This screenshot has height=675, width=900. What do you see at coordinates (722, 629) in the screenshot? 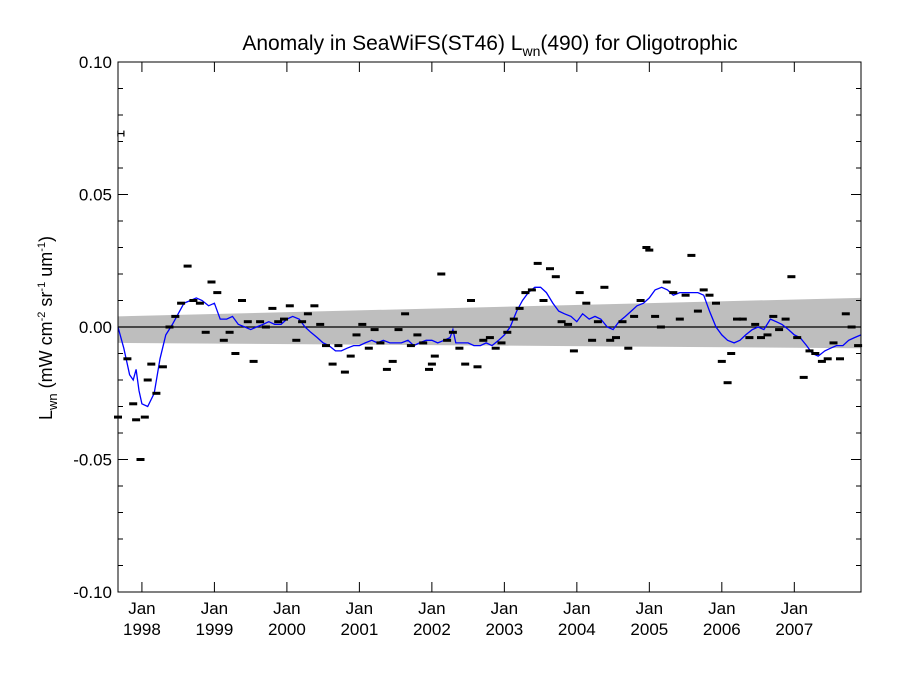
I see `x-tick-label-year: 2006` at bounding box center [722, 629].